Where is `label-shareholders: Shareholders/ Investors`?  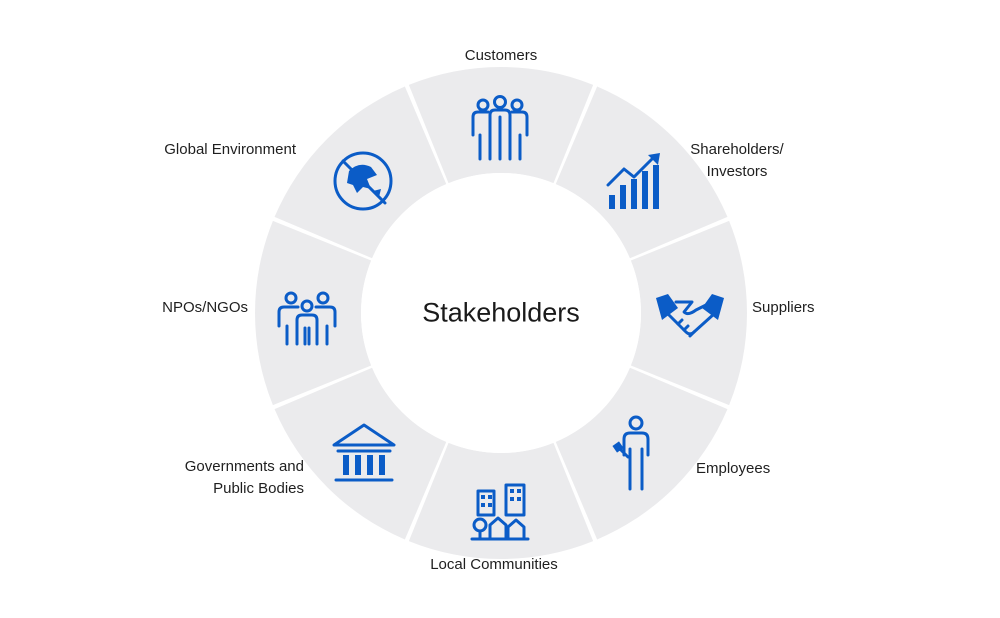 label-shareholders: Shareholders/ Investors is located at coordinates (737, 160).